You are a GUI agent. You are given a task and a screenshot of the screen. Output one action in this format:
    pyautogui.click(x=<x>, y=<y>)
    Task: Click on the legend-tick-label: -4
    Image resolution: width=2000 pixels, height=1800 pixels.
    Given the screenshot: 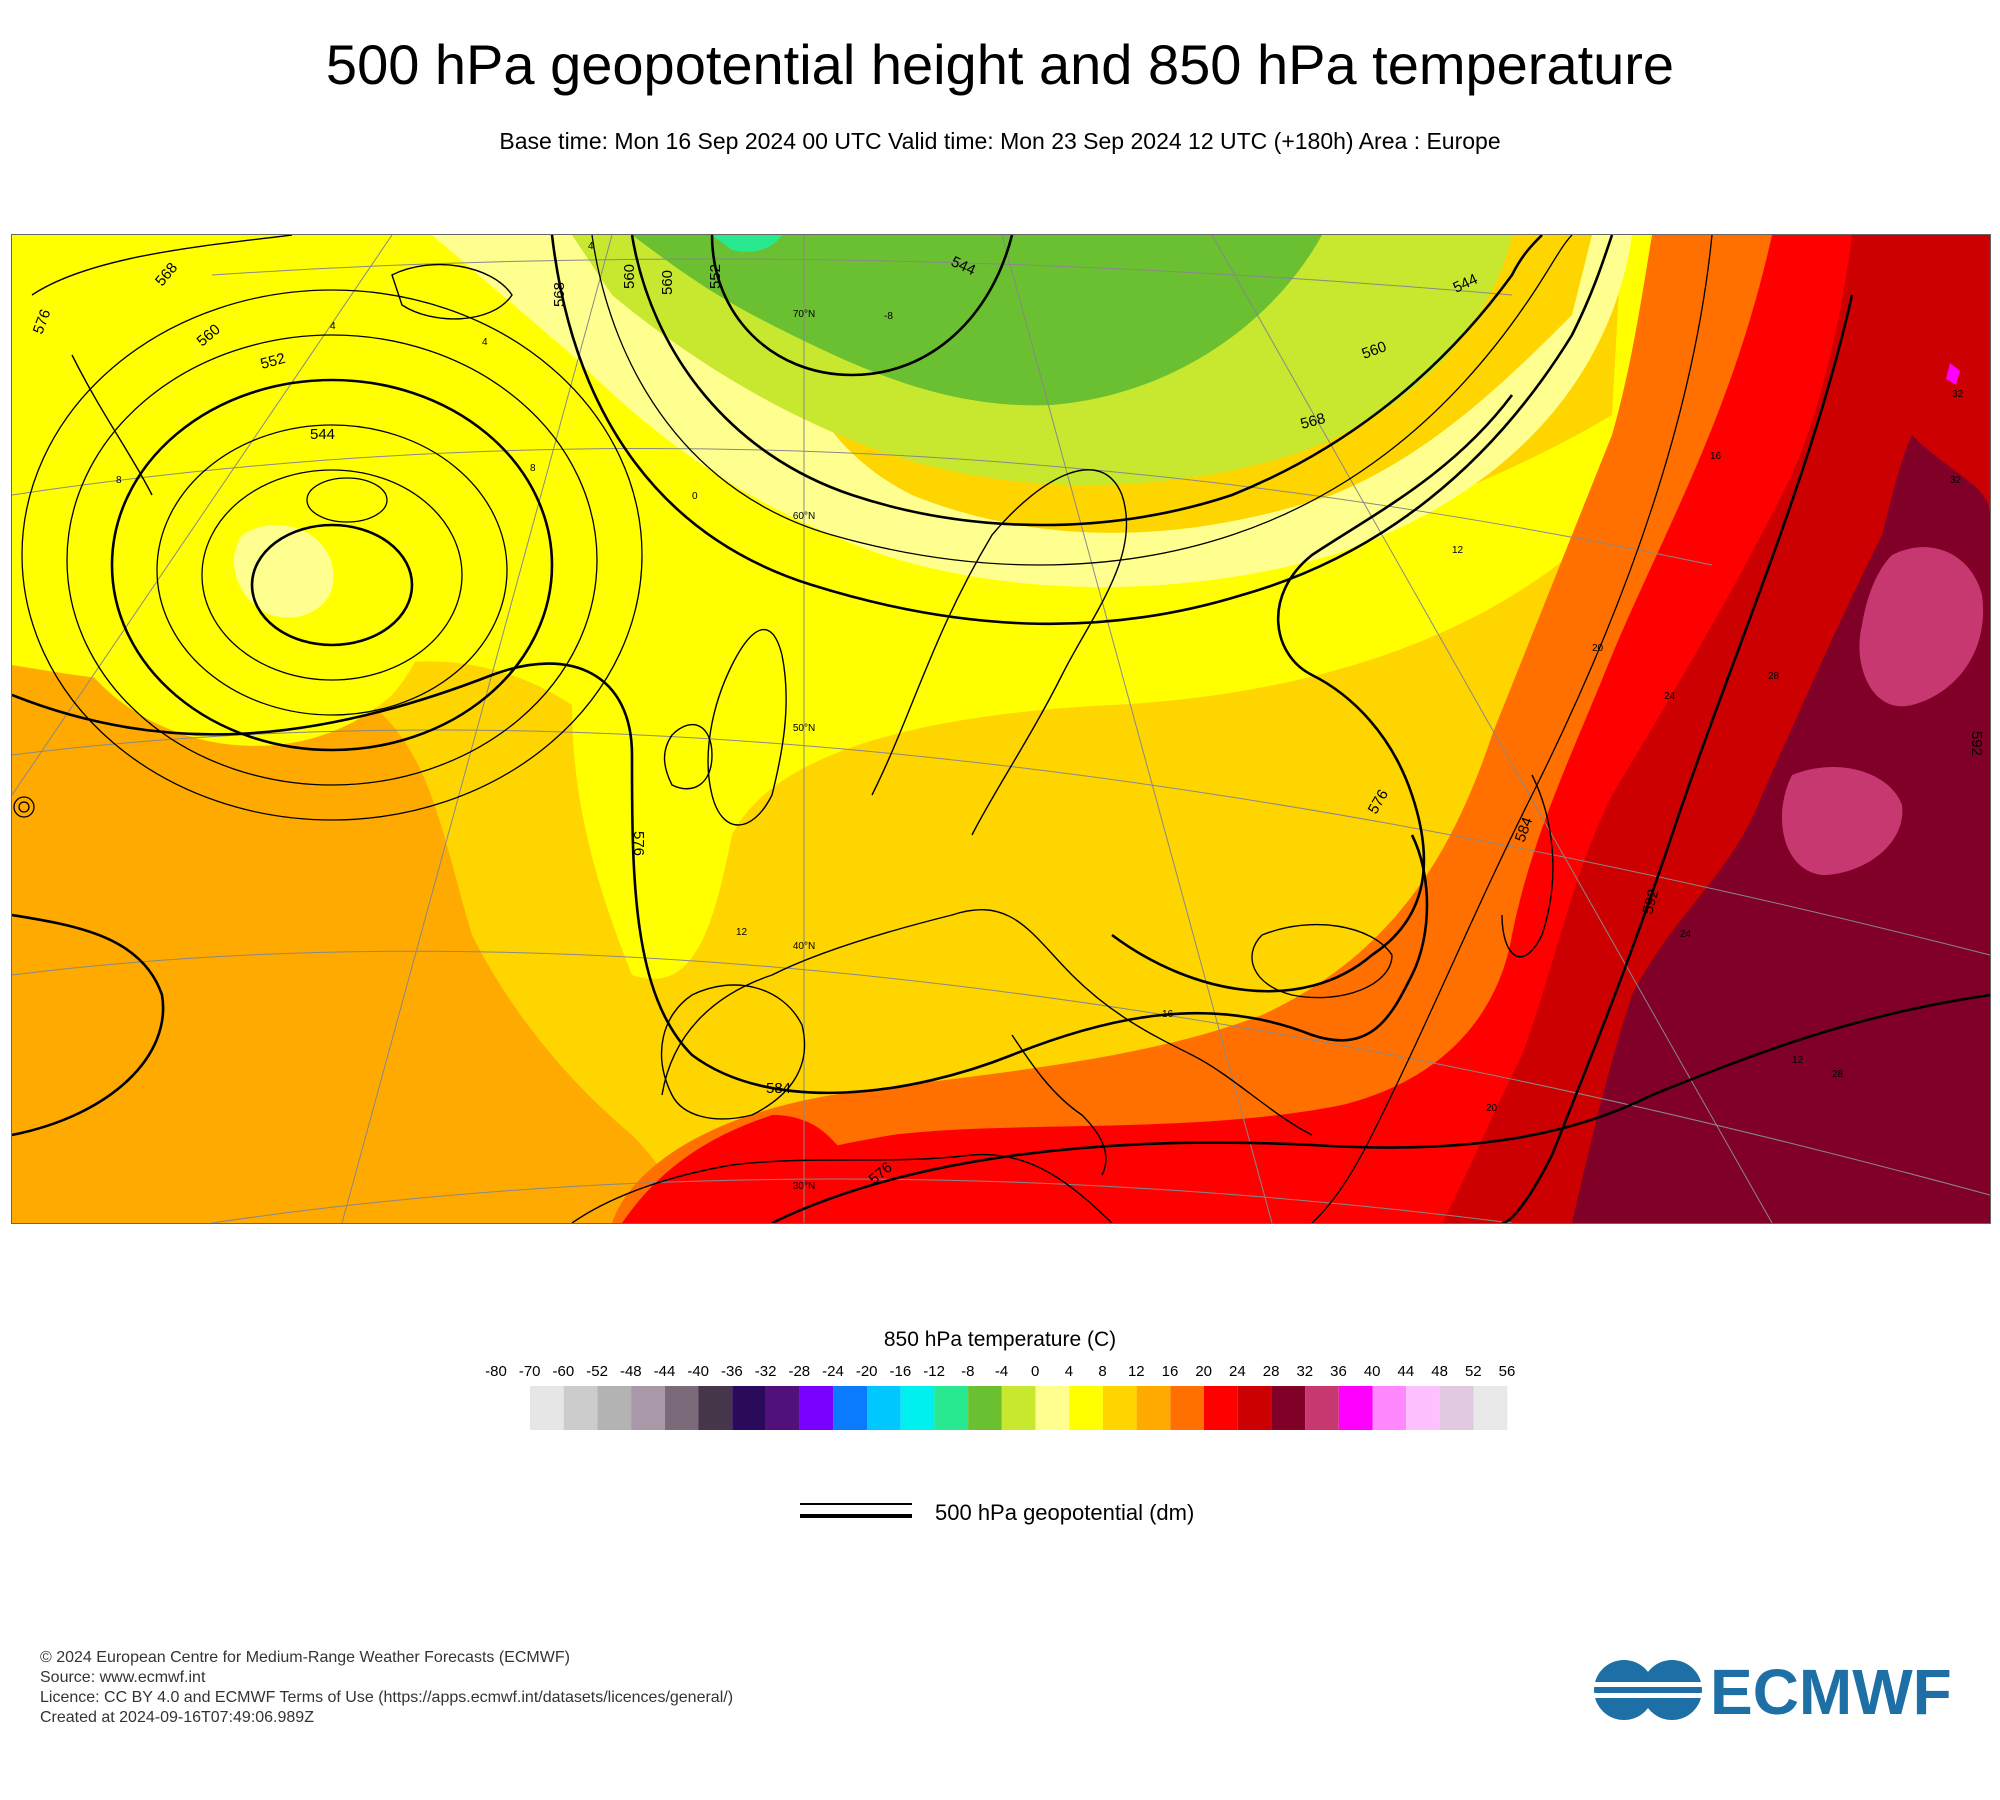 What is the action you would take?
    pyautogui.click(x=1001, y=1371)
    